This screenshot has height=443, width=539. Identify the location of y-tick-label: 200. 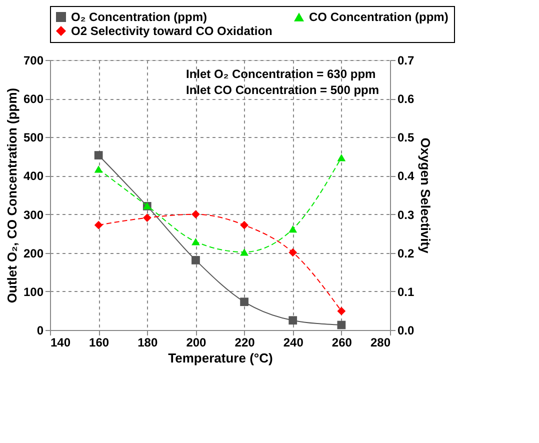
(33, 253).